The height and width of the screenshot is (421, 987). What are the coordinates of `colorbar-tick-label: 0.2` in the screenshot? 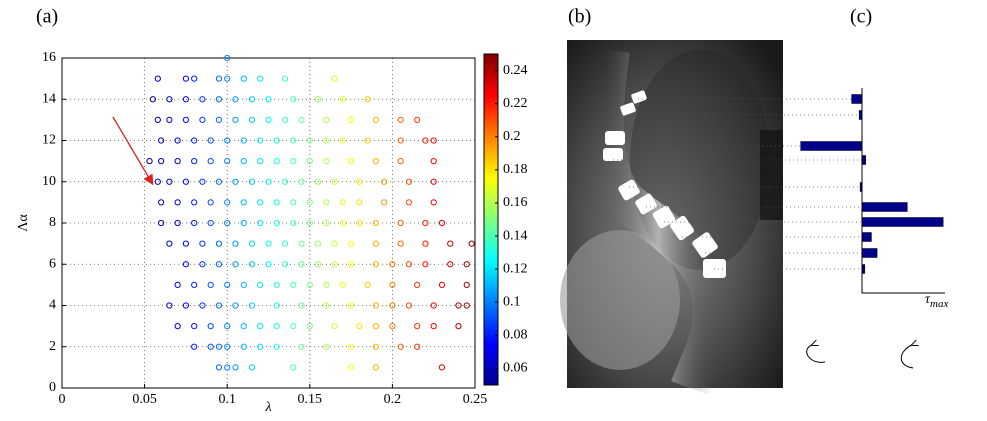 It's located at (512, 136).